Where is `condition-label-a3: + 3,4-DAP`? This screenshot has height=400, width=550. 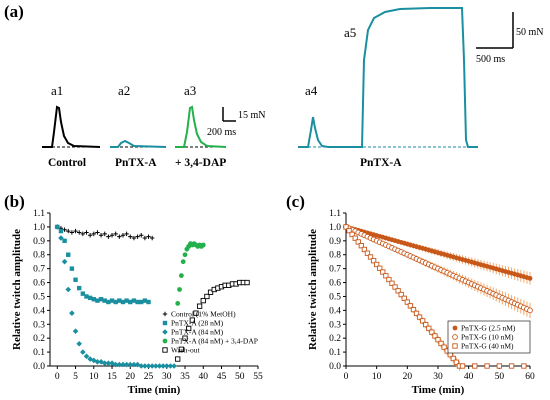 condition-label-a3: + 3,4-DAP is located at coordinates (200, 163).